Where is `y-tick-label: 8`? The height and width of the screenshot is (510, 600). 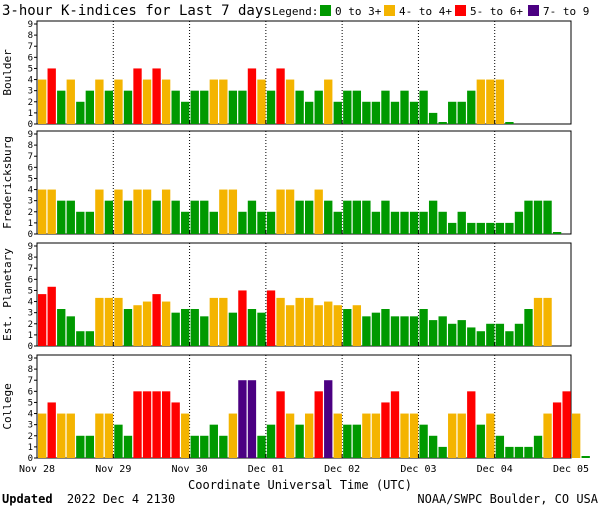 y-tick-label: 8 is located at coordinates (30, 146).